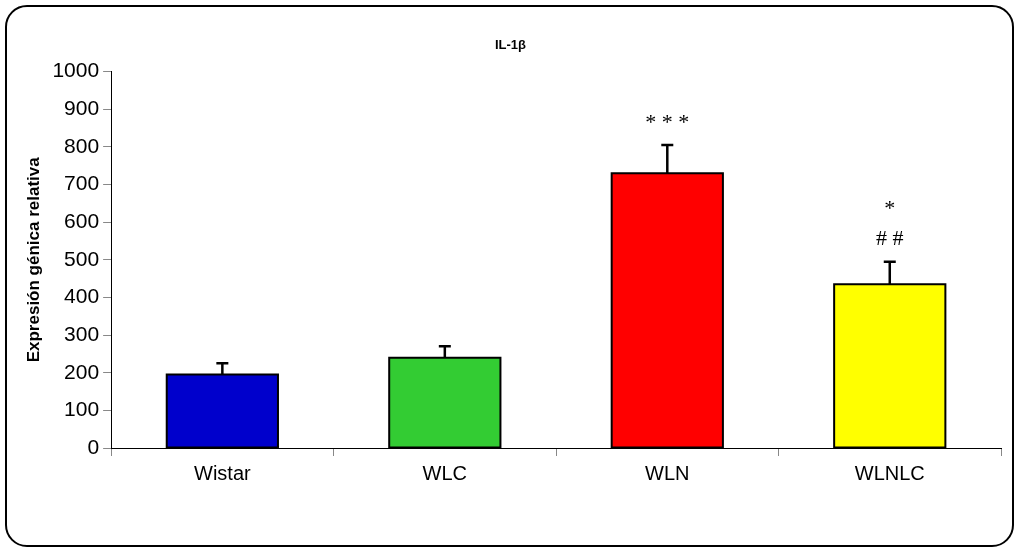 Image resolution: width=1019 pixels, height=552 pixels. I want to click on y-tick-label: 500, so click(82, 258).